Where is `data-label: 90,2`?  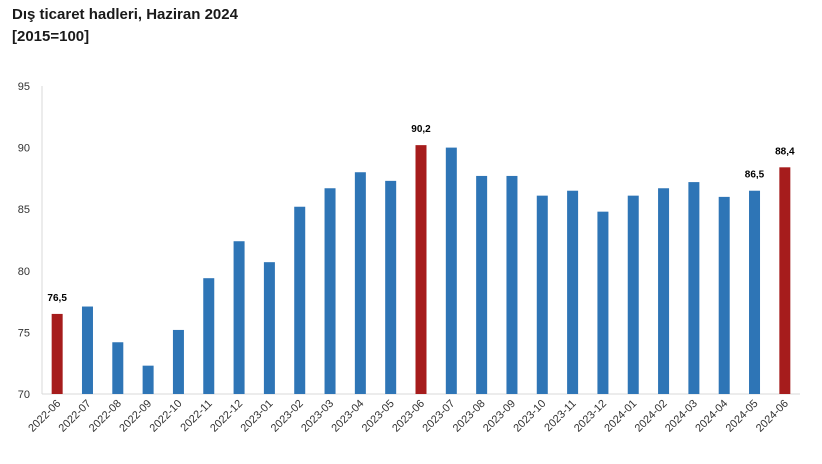 data-label: 90,2 is located at coordinates (421, 129).